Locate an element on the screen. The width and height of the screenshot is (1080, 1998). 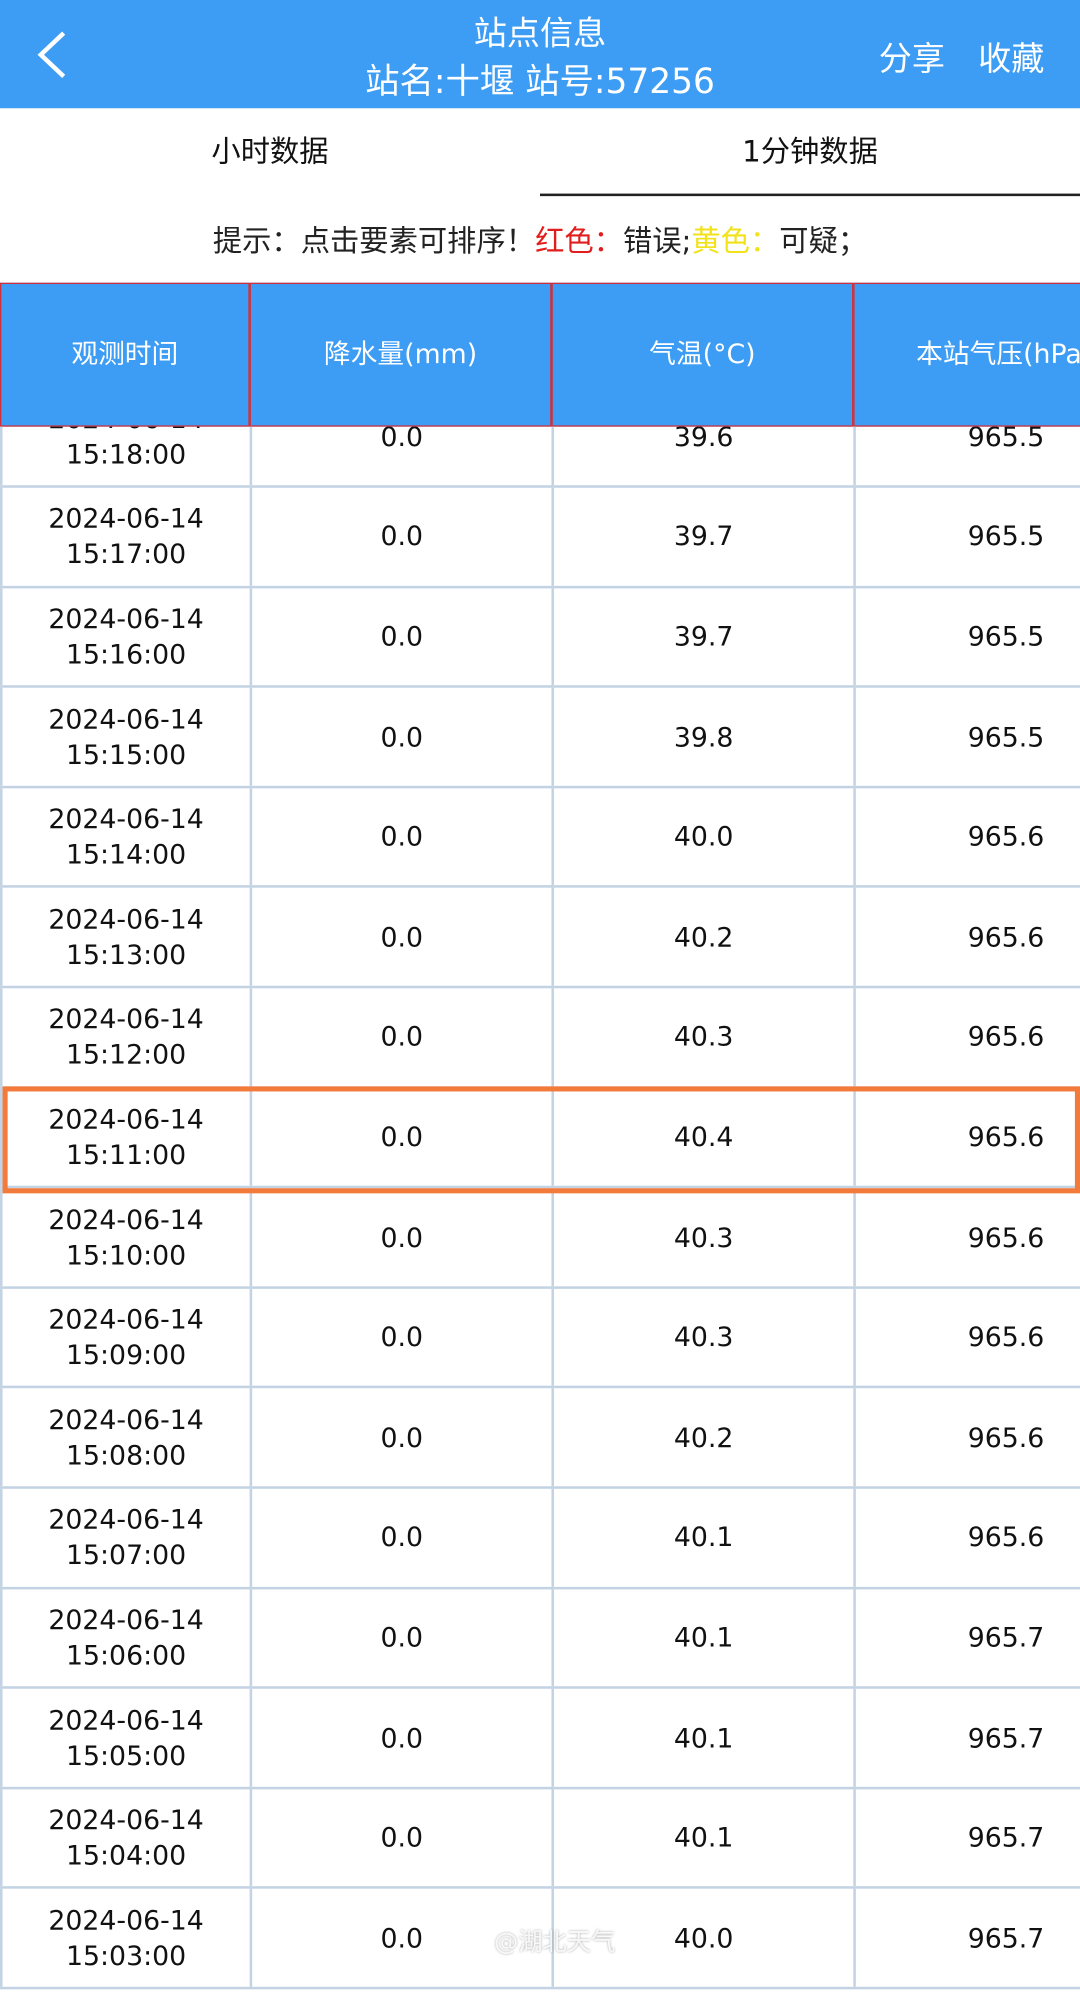
table-header: 观测时间 降水量(mm) 气温(°C) 本站气压(hPa) is located at coordinates (540, 354).